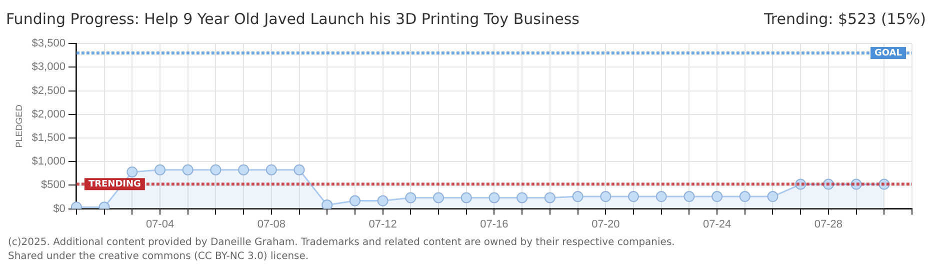  I want to click on chart-title: Funding Progress: Help 9 Year Old Javed Launch his 3D Printing Toy Business, so click(293, 19).